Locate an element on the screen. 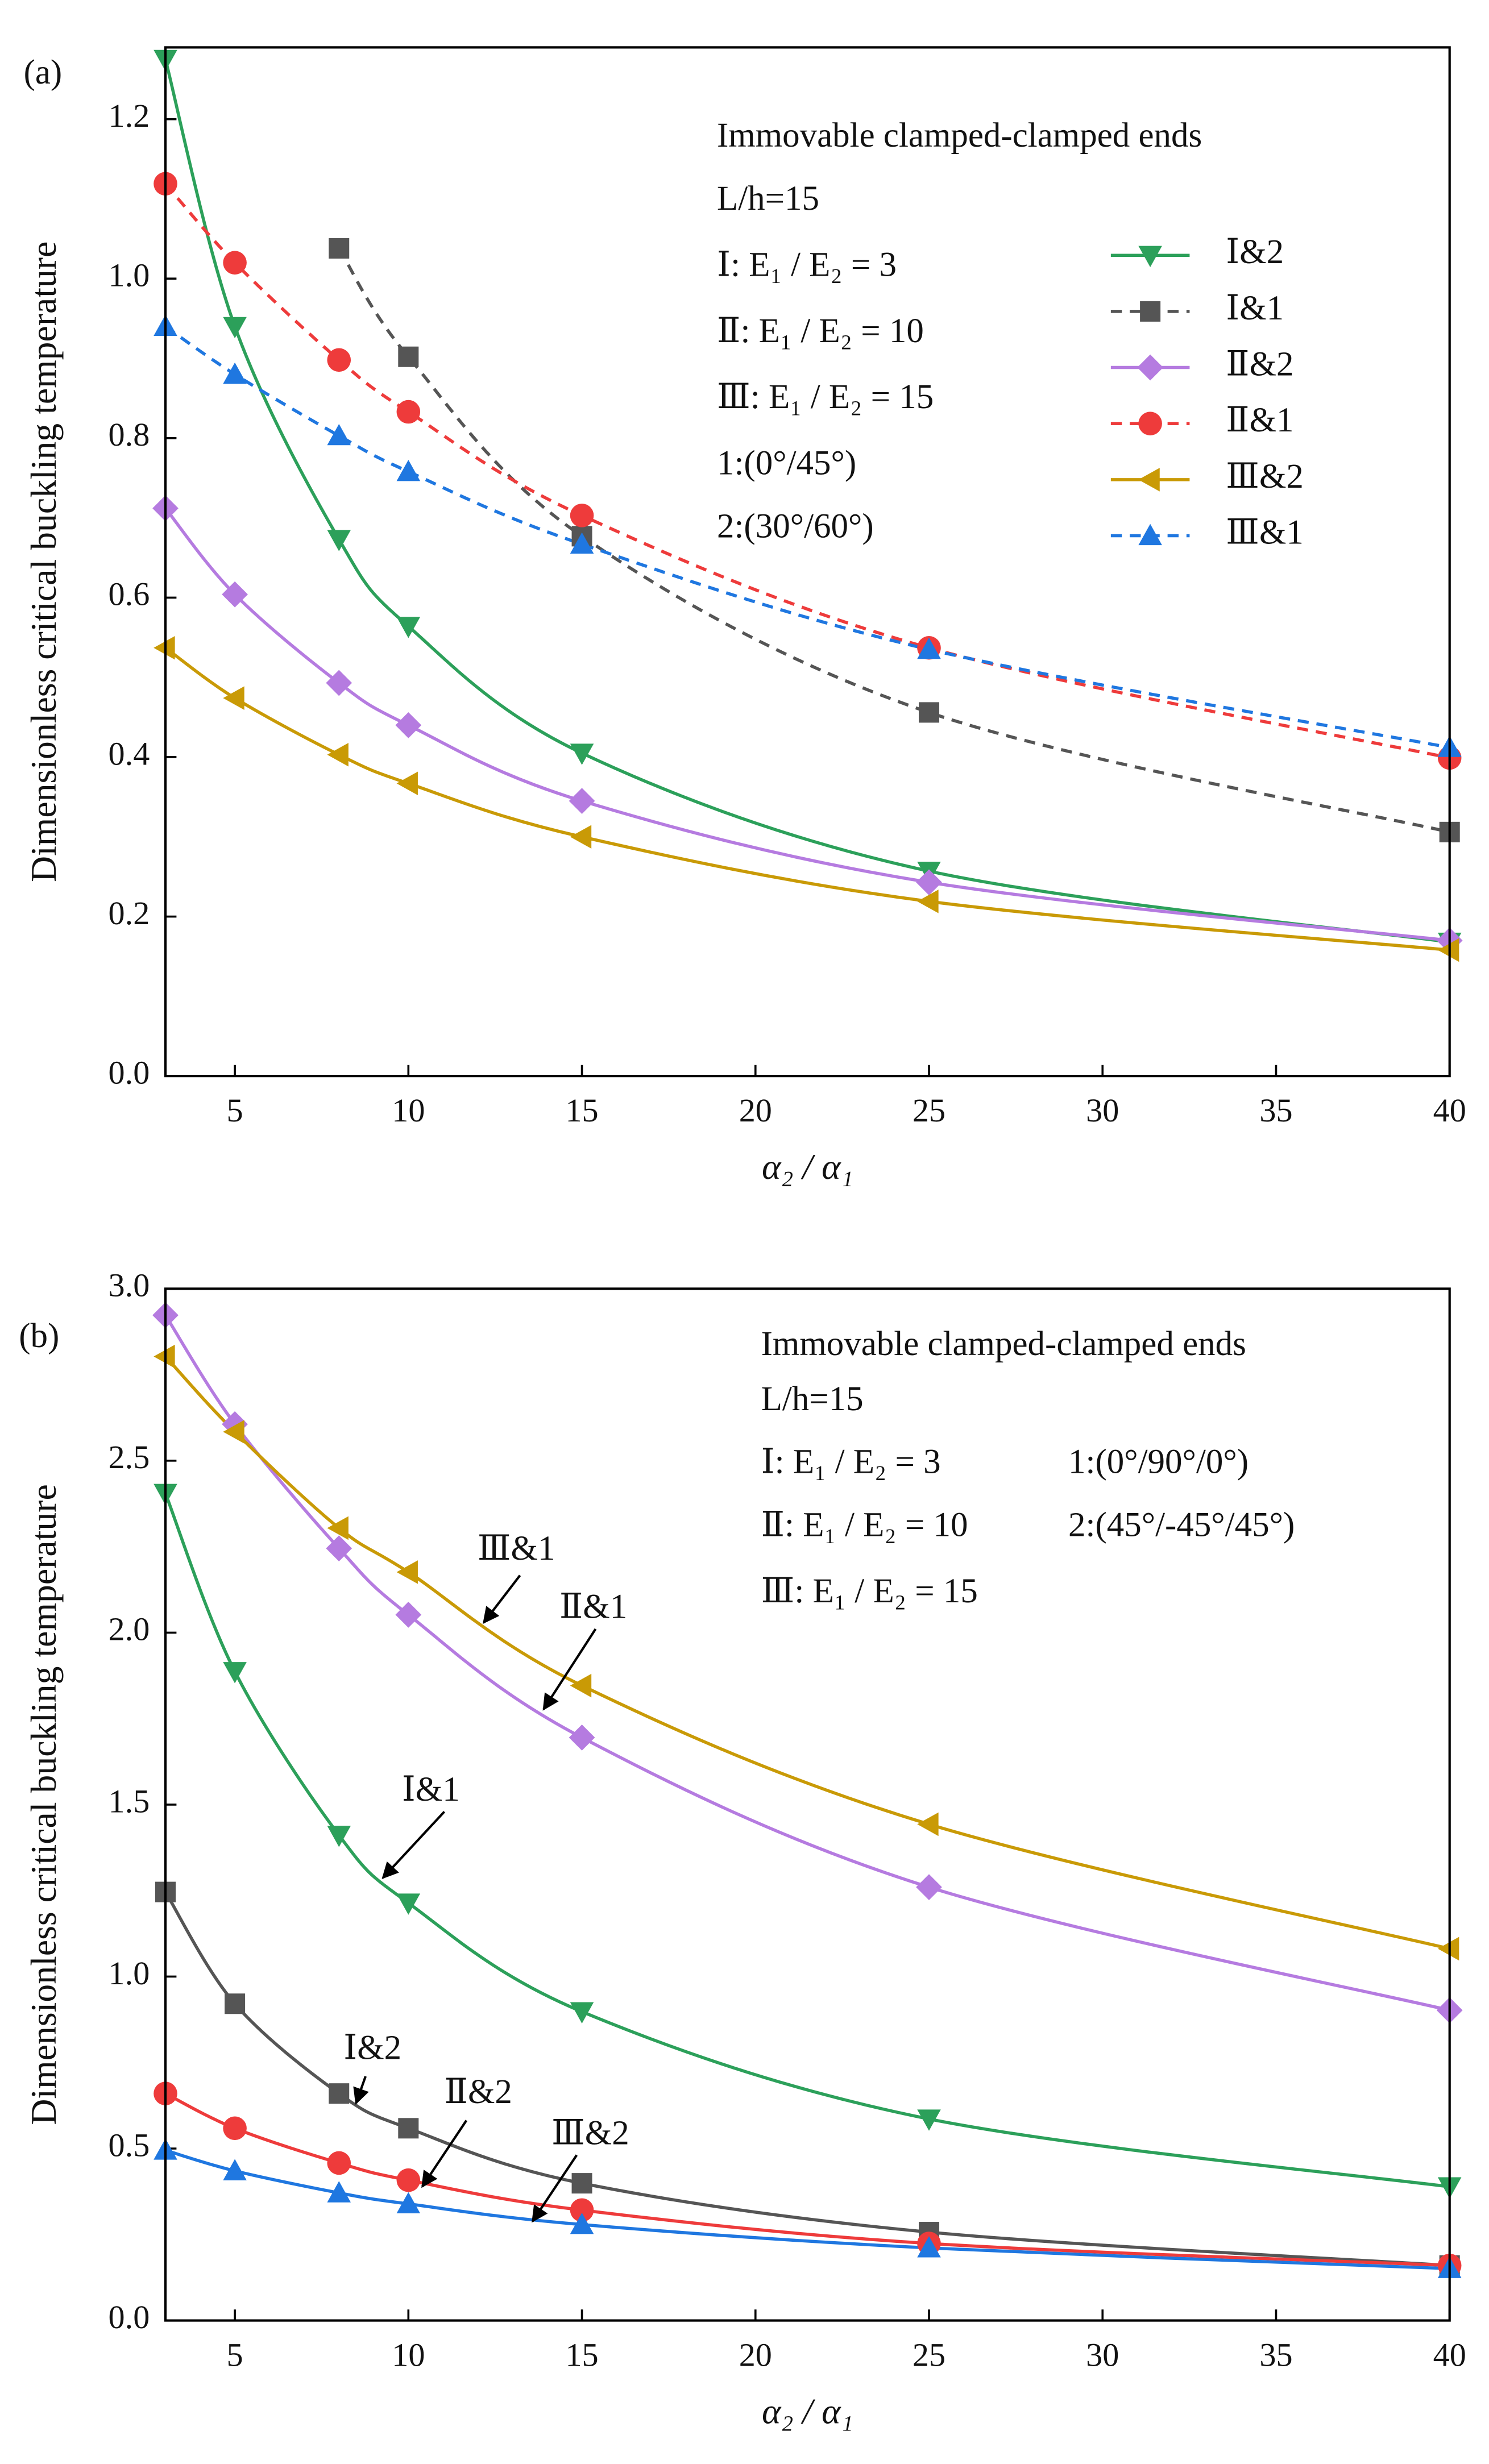 The height and width of the screenshot is (2464, 1489). y-tick-label: 0.8 is located at coordinates (129, 434).